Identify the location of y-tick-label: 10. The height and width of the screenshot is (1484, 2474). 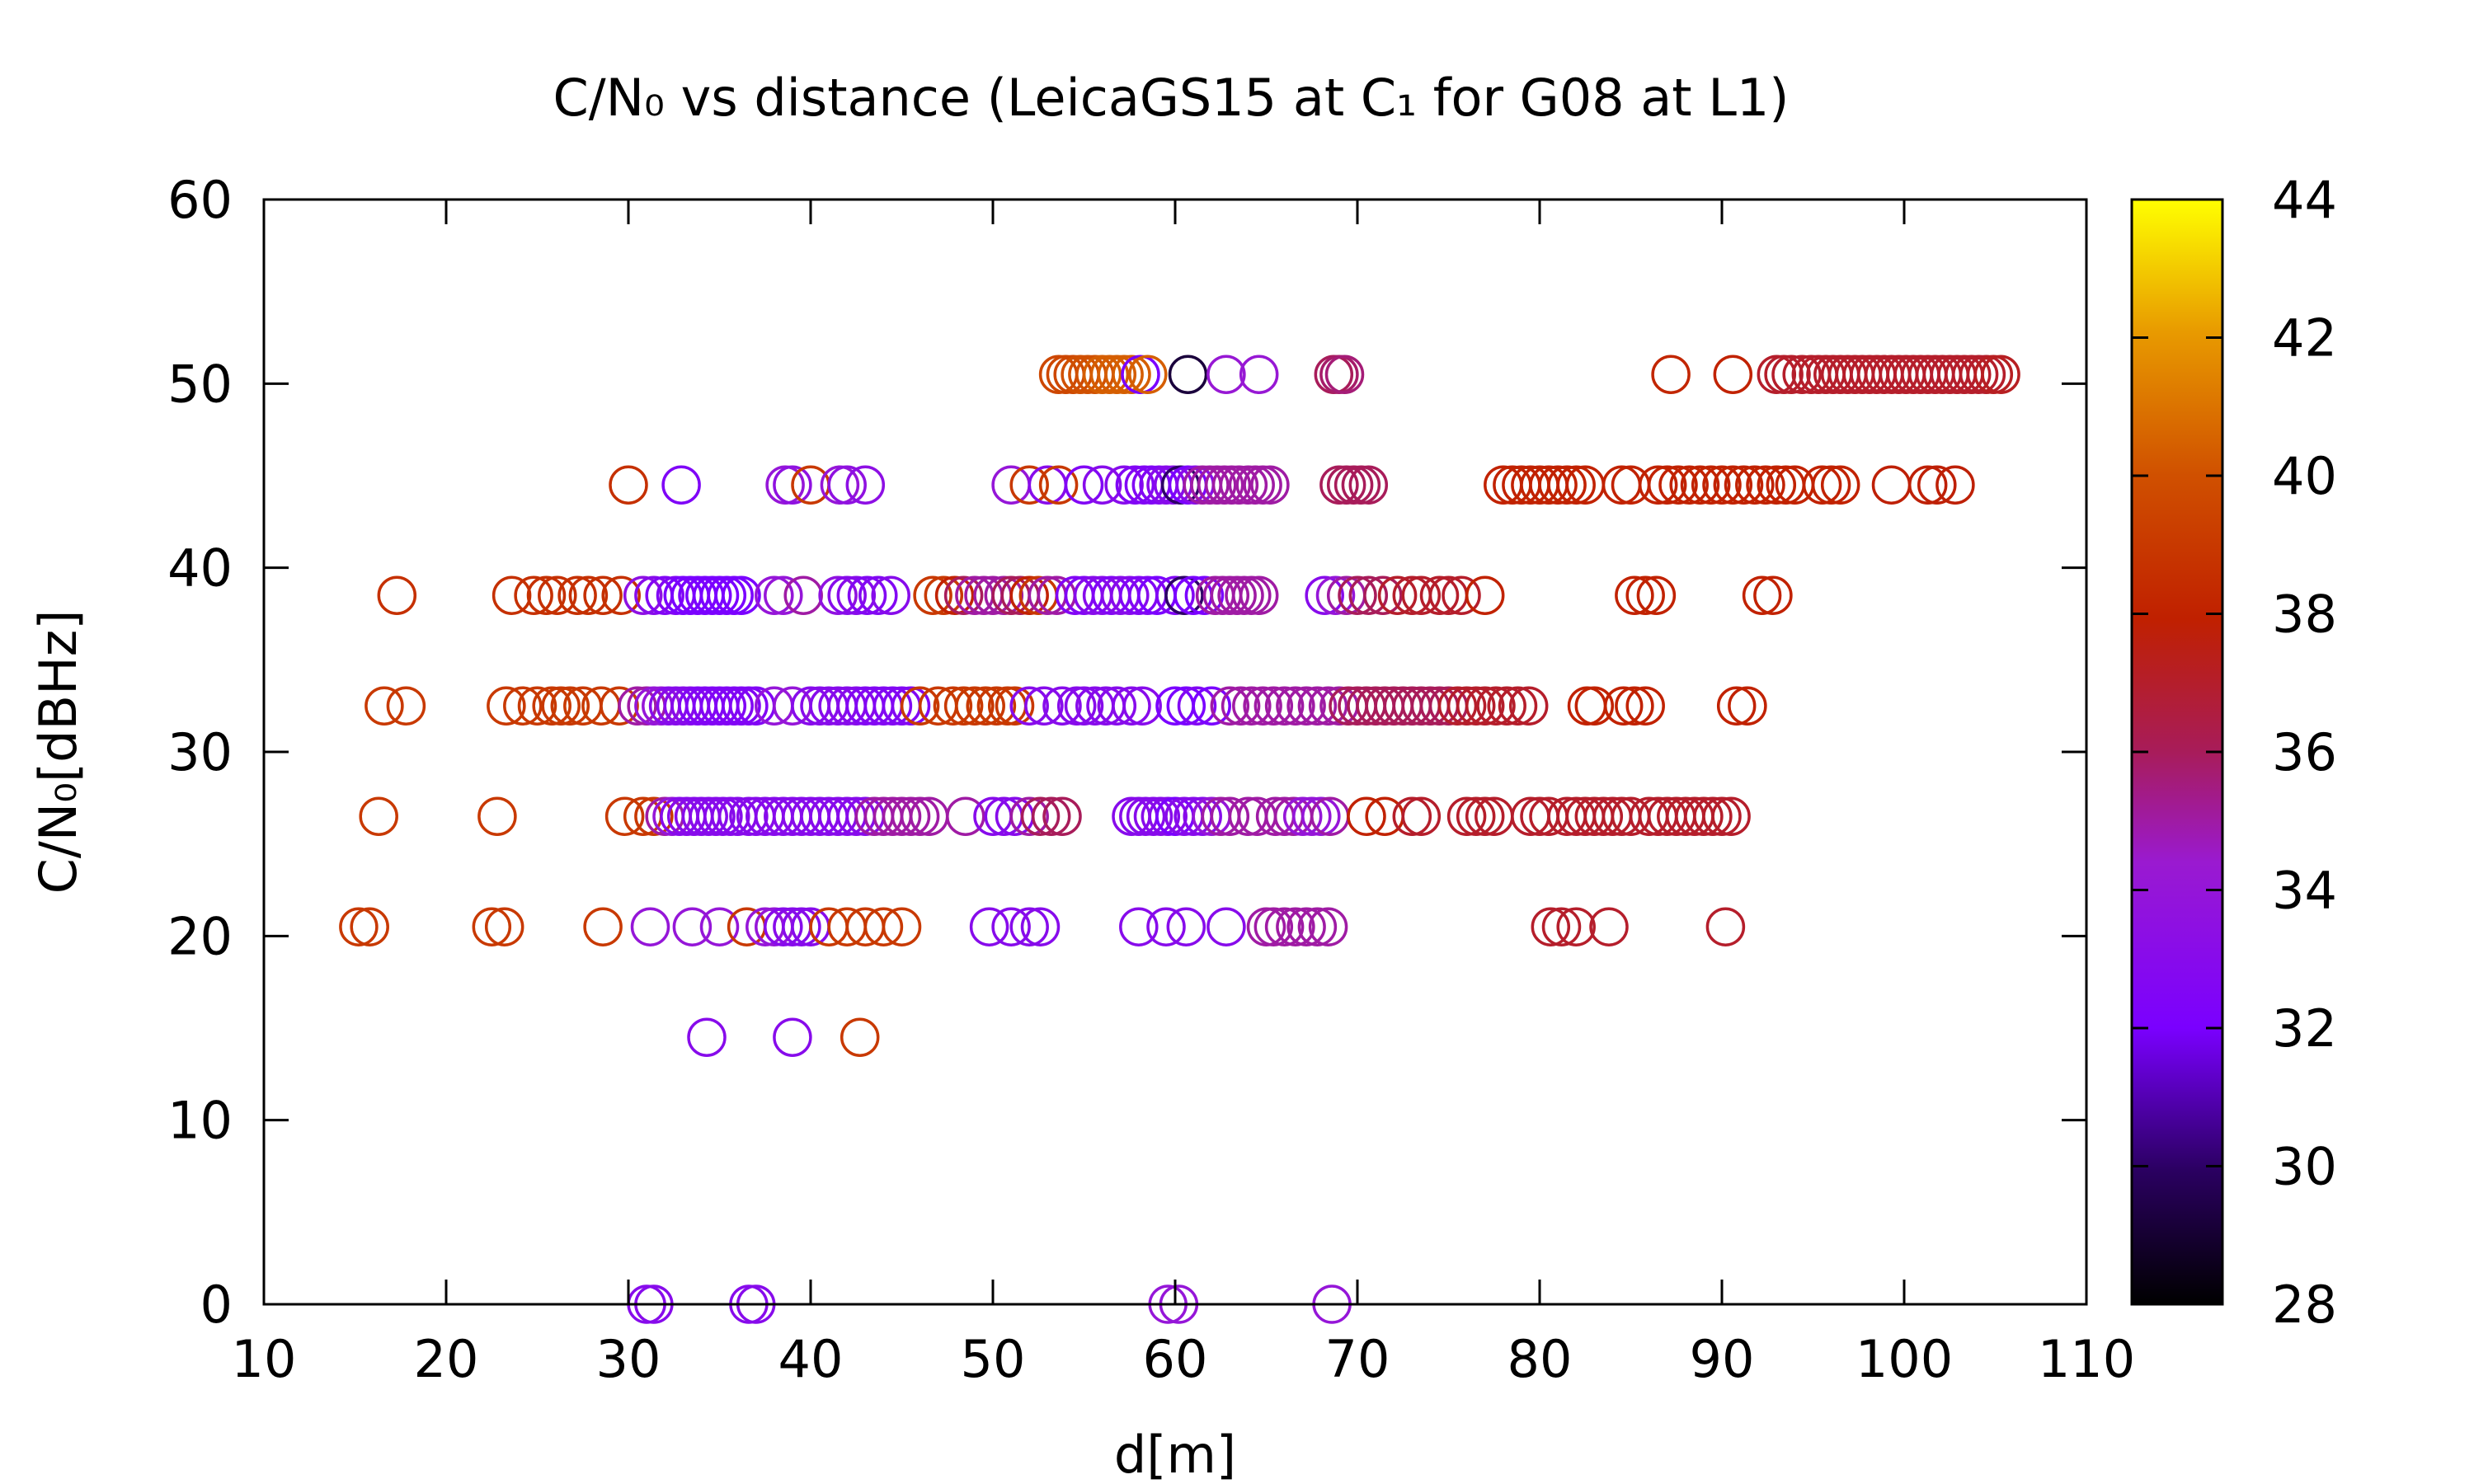
(200, 1121).